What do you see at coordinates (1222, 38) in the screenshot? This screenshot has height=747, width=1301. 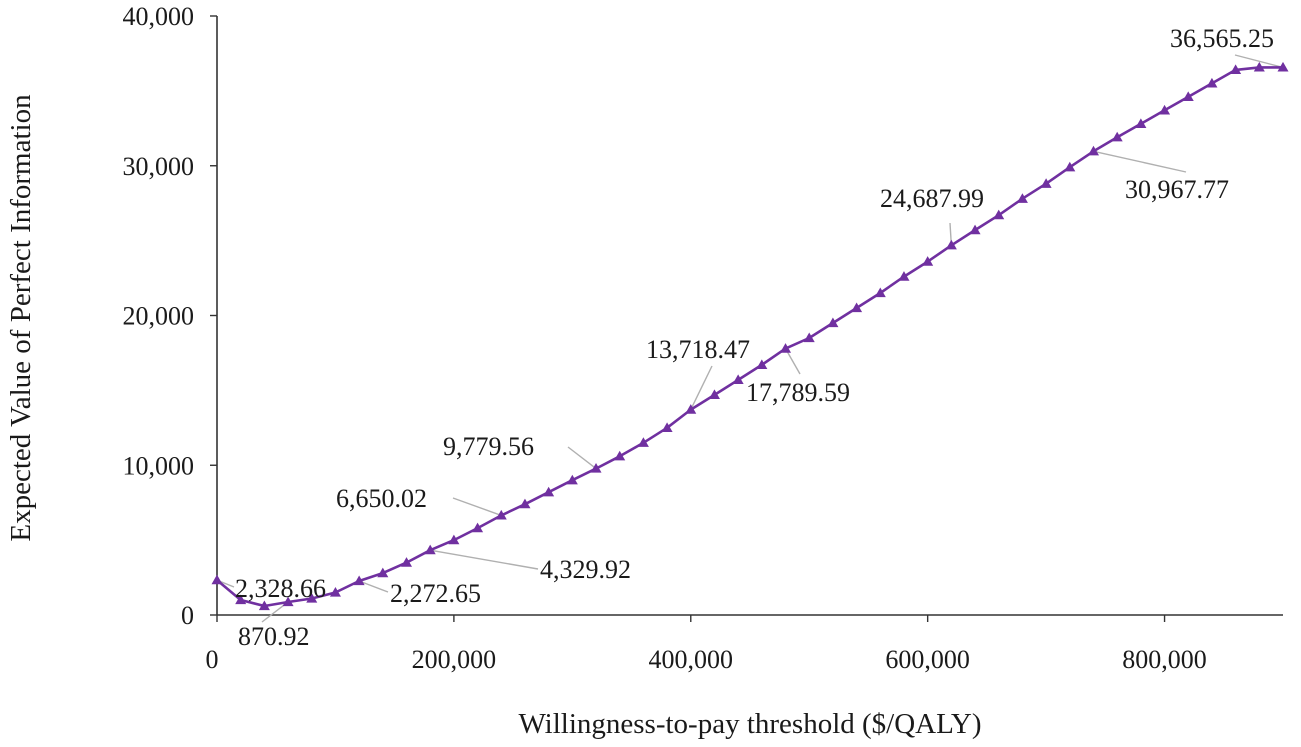 I see `data-label: 36,565.25` at bounding box center [1222, 38].